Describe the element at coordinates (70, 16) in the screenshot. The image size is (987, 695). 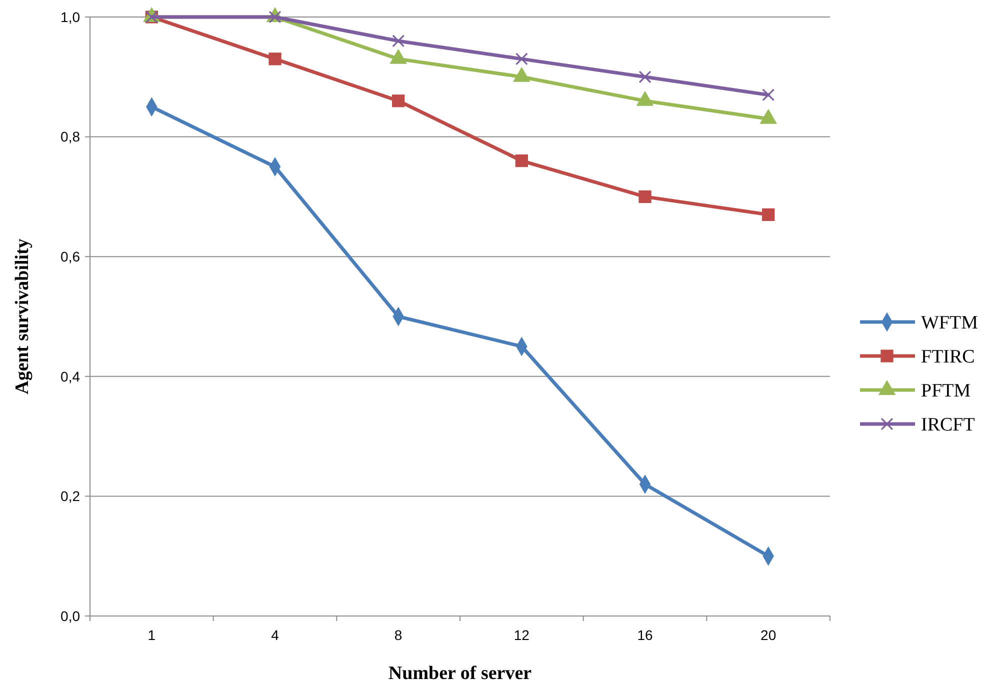
I see `y-tick-label: 1,0` at that location.